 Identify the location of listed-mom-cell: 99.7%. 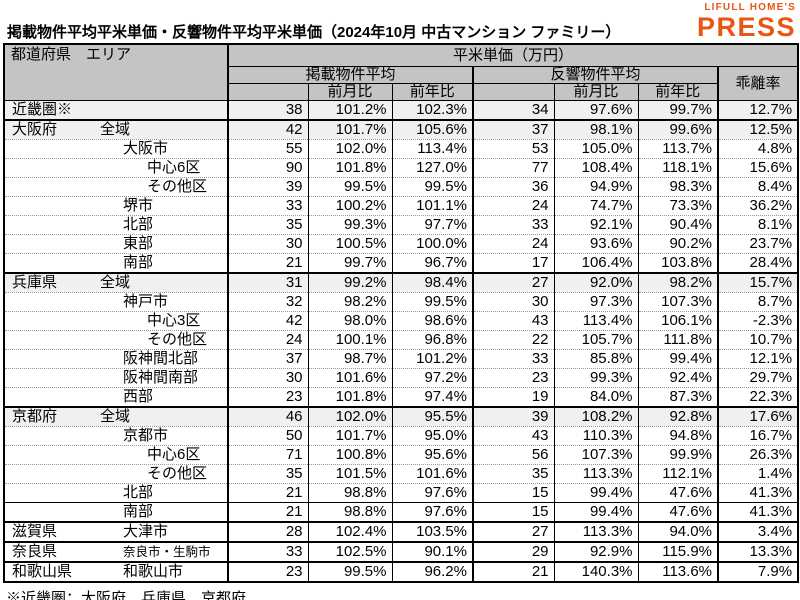
(349, 262).